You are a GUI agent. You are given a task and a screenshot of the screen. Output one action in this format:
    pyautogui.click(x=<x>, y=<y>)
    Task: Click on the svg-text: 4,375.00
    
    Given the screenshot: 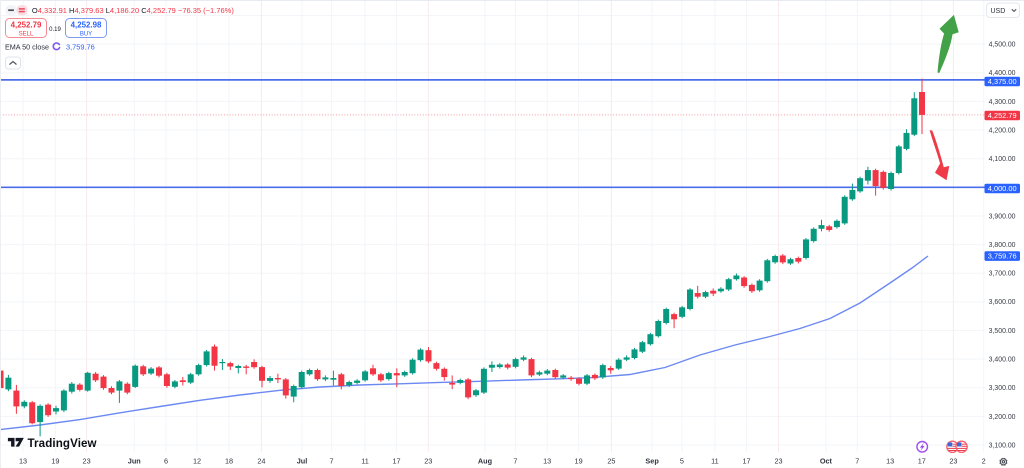 What is the action you would take?
    pyautogui.click(x=1002, y=81)
    